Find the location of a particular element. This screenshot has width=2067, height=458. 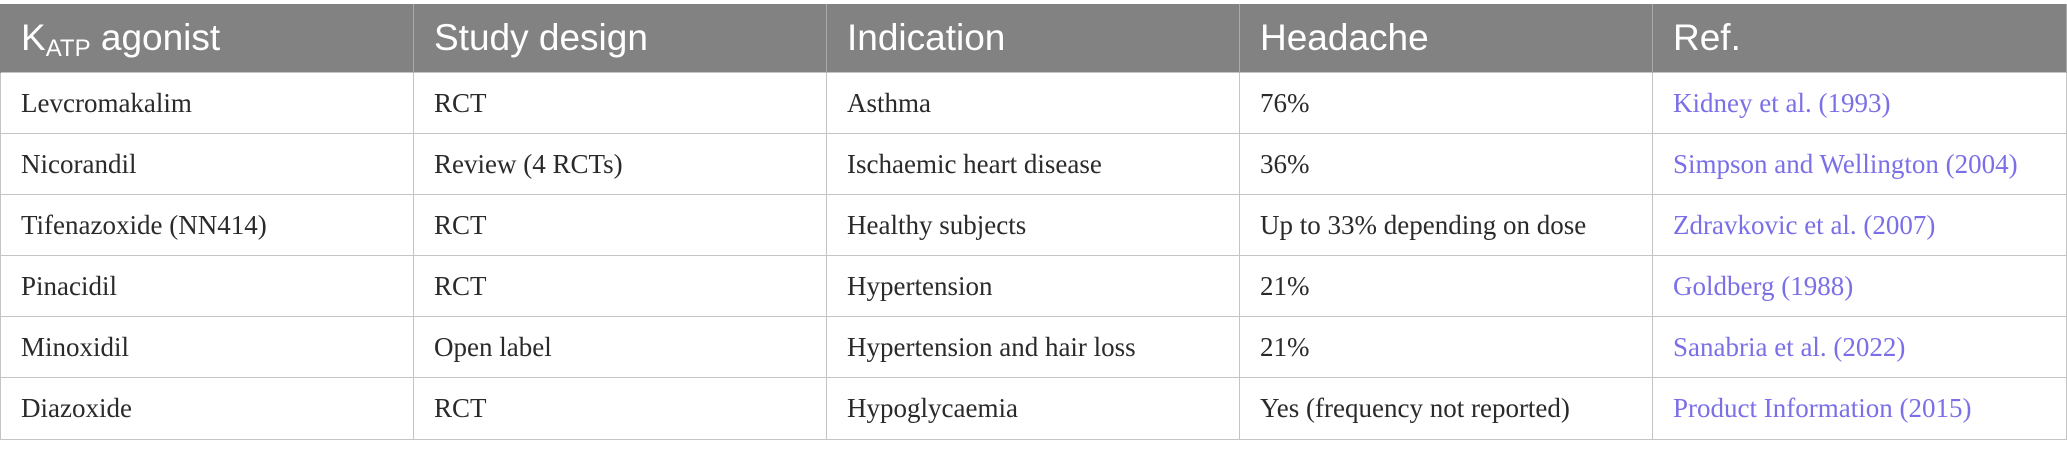

cell-indication: Ischaemic heart disease is located at coordinates (1033, 164).